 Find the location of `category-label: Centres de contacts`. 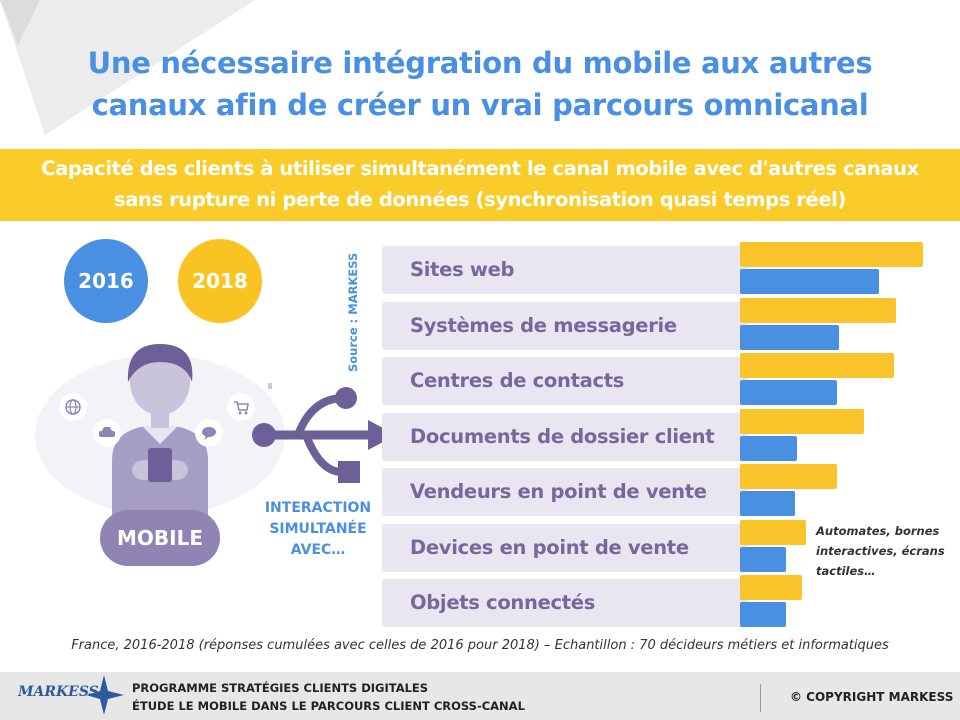

category-label: Centres de contacts is located at coordinates (517, 380).